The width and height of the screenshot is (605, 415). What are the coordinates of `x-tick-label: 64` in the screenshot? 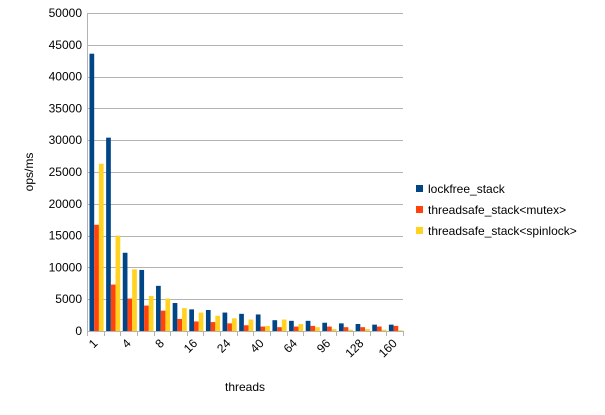 It's located at (291, 346).